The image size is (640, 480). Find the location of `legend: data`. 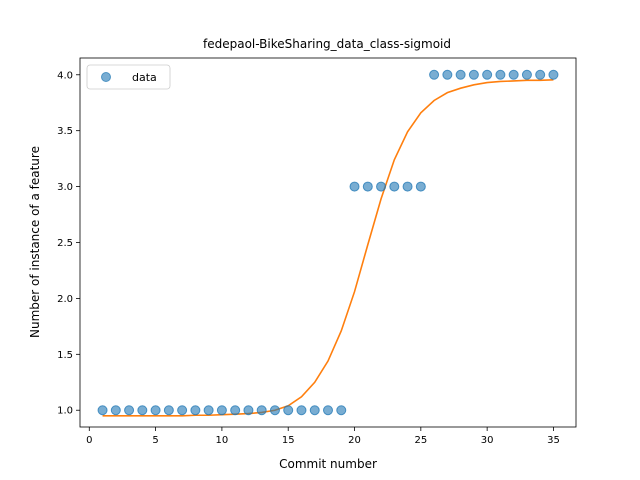

legend: data is located at coordinates (128, 77).